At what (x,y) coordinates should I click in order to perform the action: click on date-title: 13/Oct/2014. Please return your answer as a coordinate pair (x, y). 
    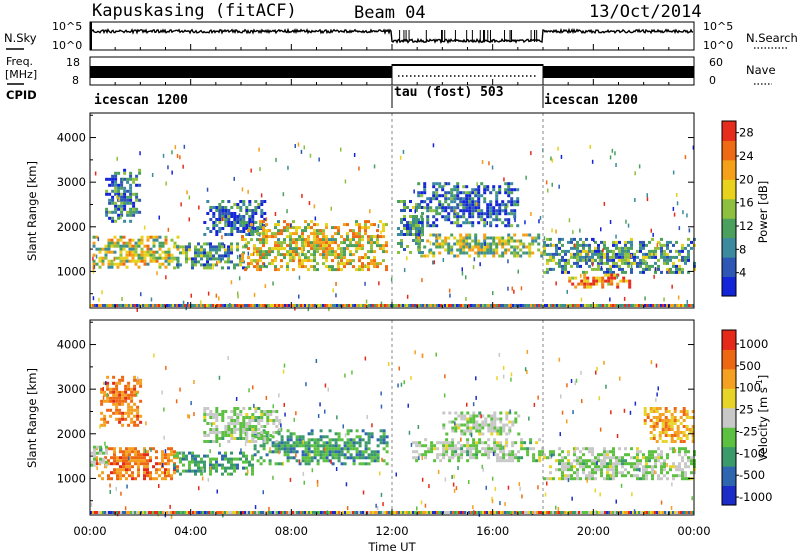
    Looking at the image, I should click on (645, 12).